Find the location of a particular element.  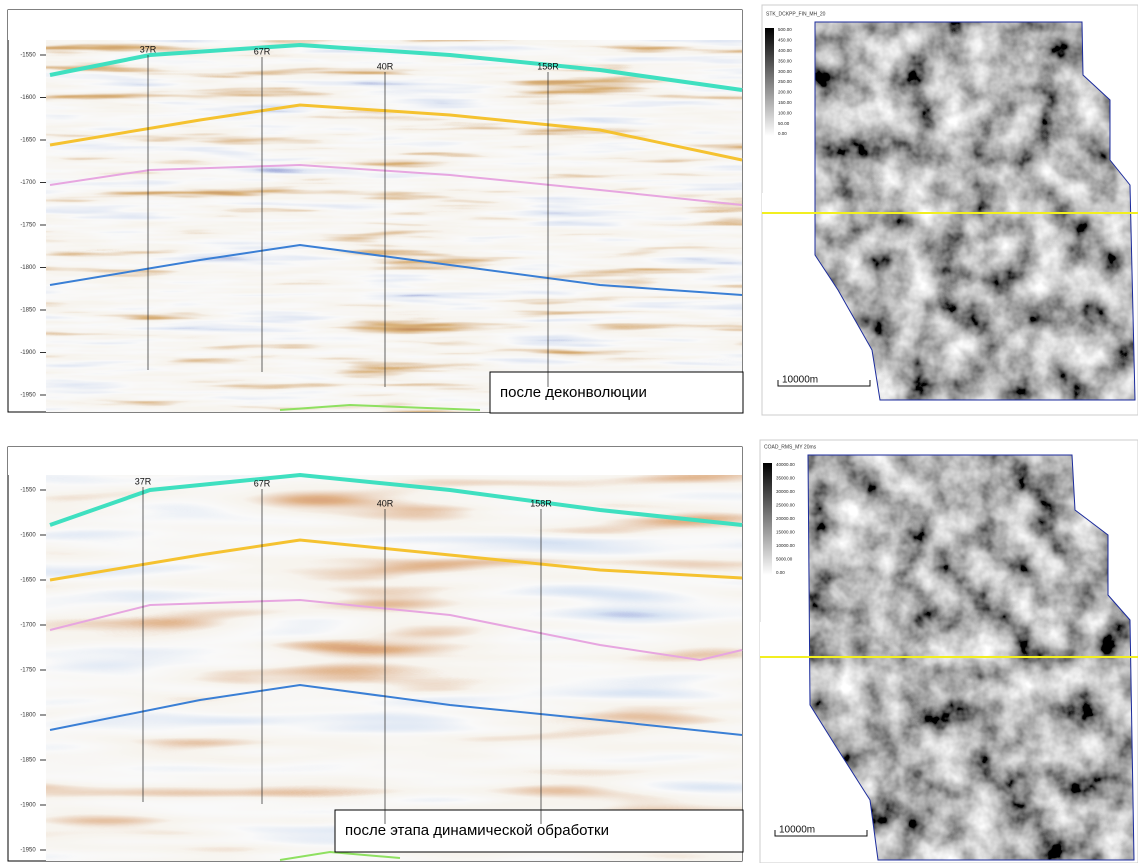

colorbar-label: 400.00 is located at coordinates (785, 50).